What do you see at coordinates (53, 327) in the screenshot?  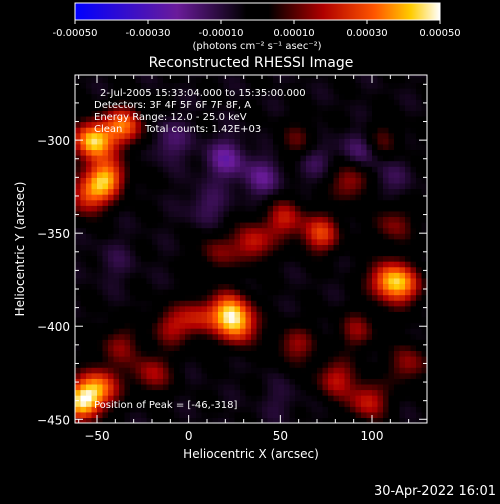 I see `y-tick-label: −400` at bounding box center [53, 327].